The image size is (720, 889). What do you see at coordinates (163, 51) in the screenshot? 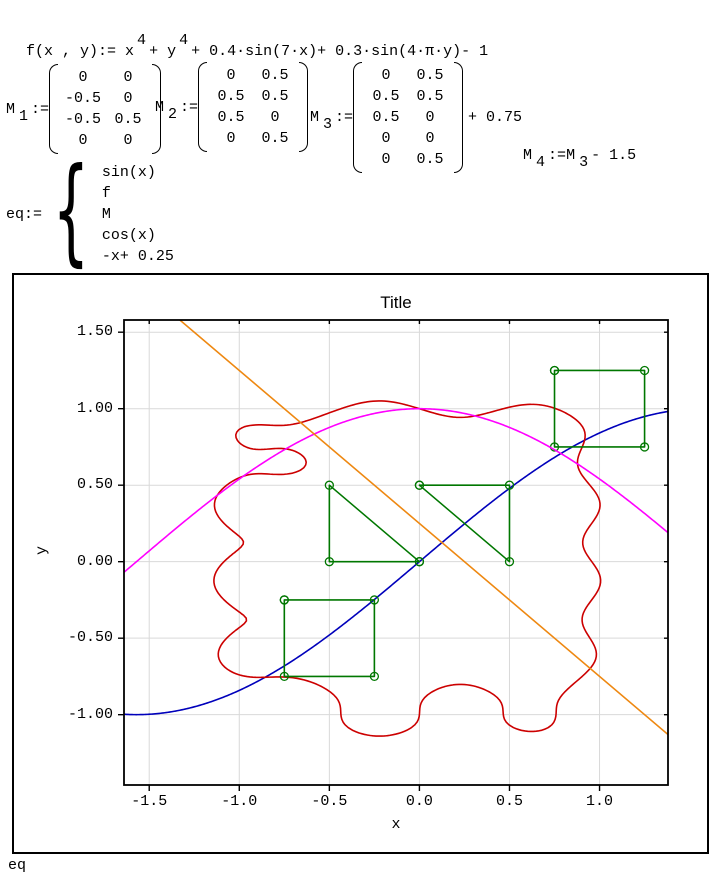
I see `f-def-mid: + y` at bounding box center [163, 51].